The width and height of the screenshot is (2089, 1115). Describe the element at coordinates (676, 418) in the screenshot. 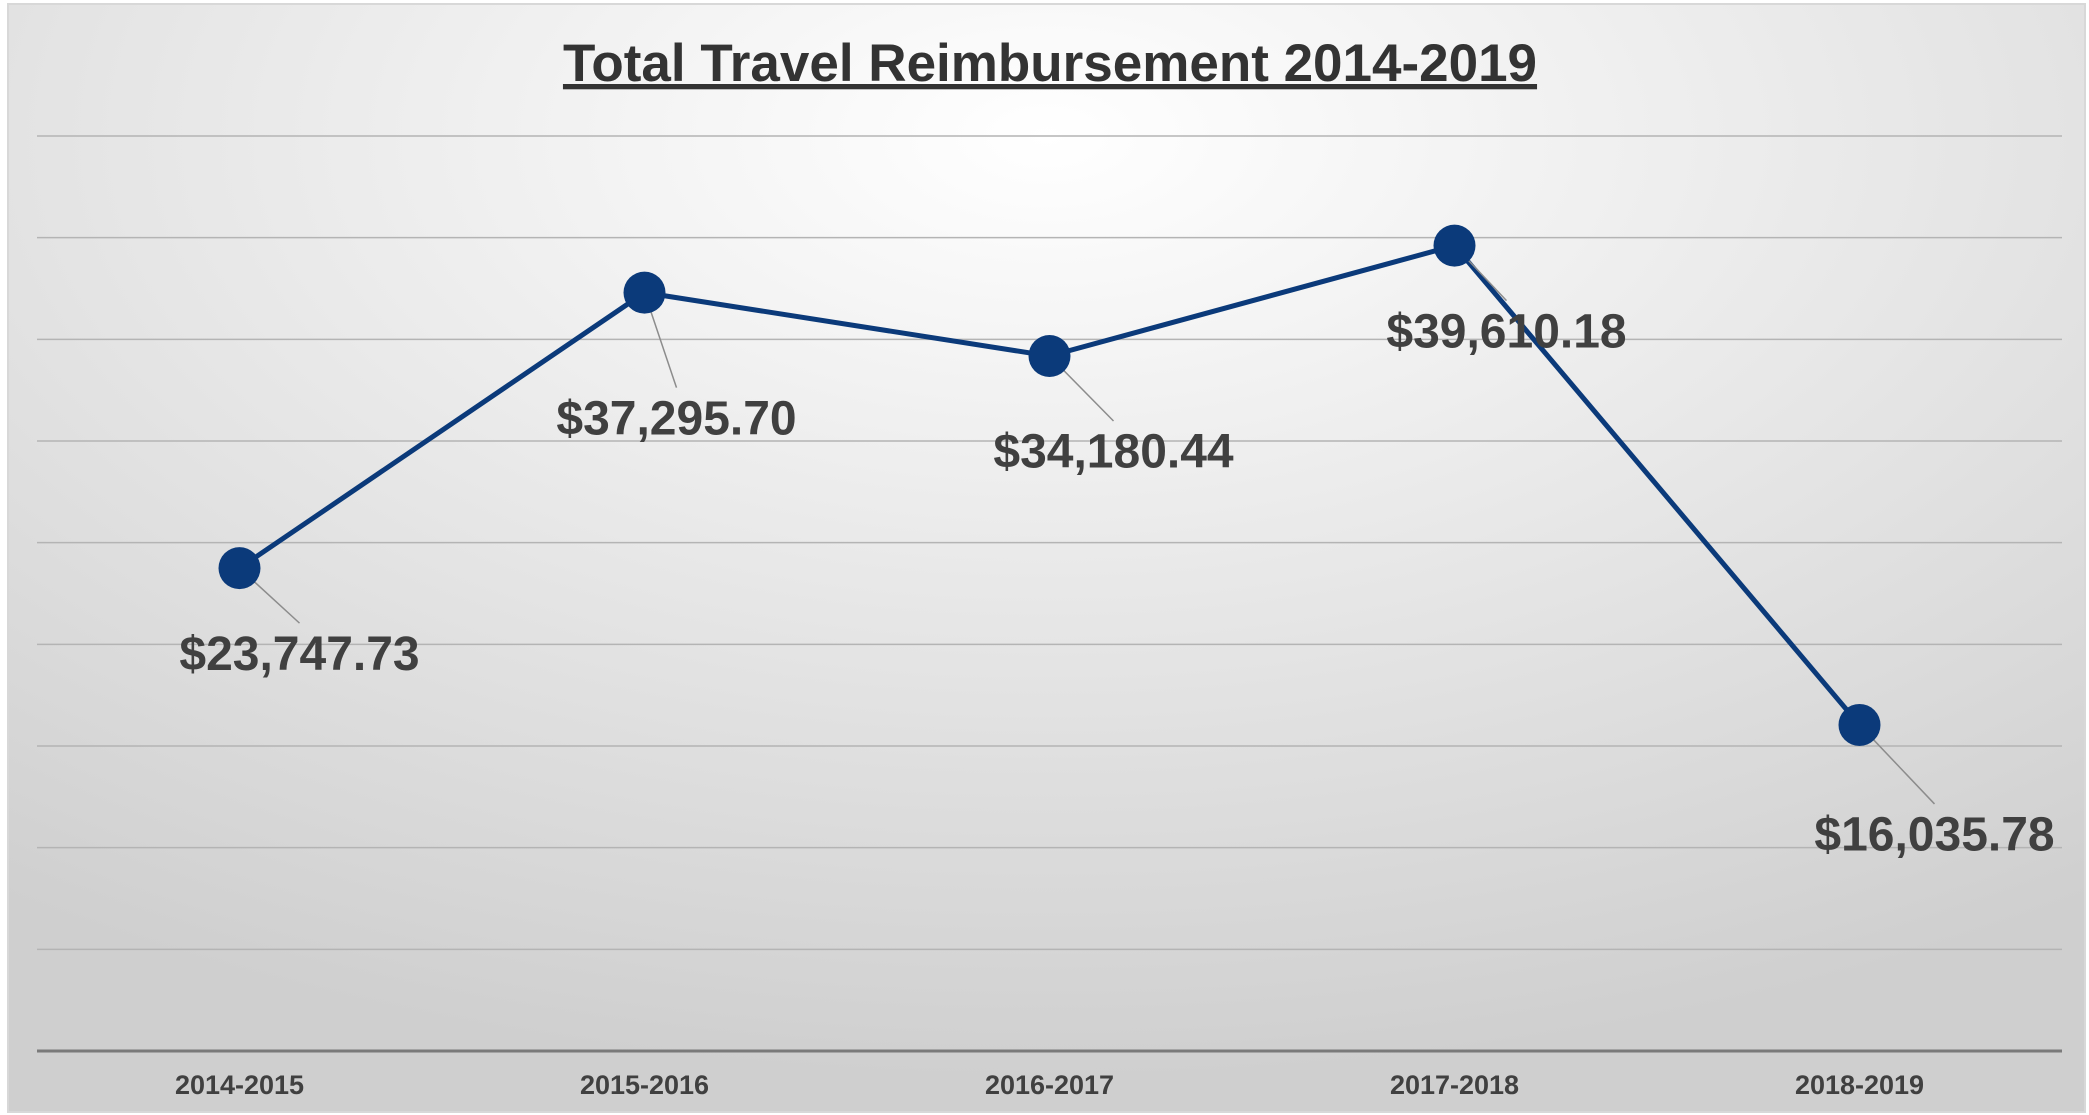

I see `data-label: $37,295.70` at that location.